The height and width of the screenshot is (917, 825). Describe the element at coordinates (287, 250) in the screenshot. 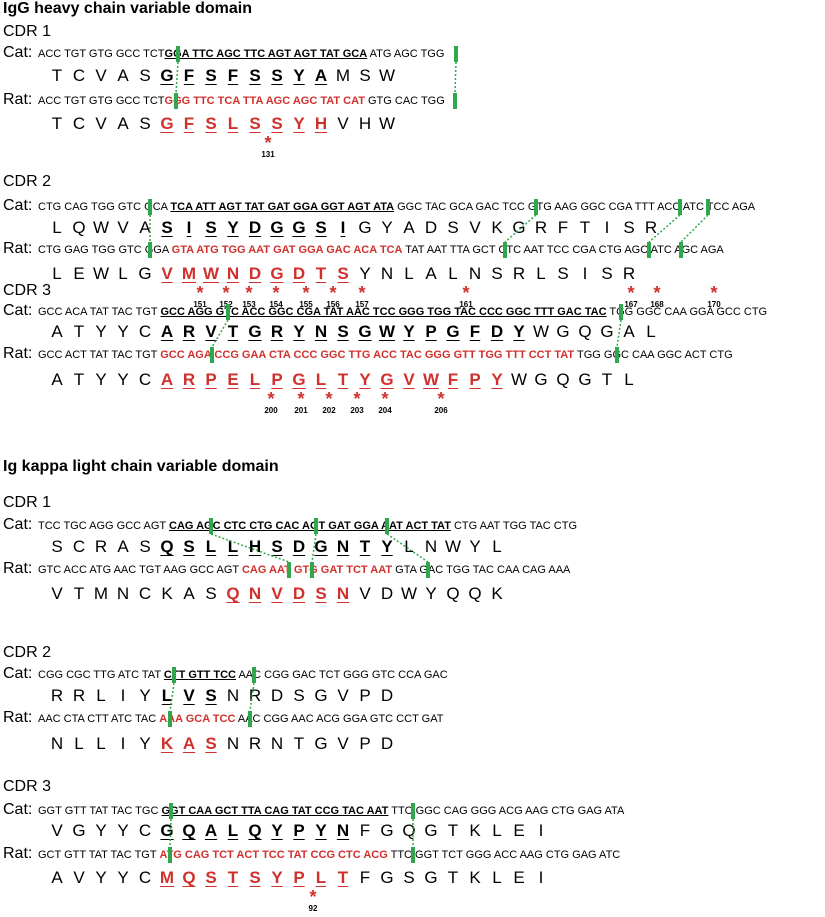

I see `nt-cdr: GTA ATG TGG AAT GAT GGA GAC ACA TCA` at that location.